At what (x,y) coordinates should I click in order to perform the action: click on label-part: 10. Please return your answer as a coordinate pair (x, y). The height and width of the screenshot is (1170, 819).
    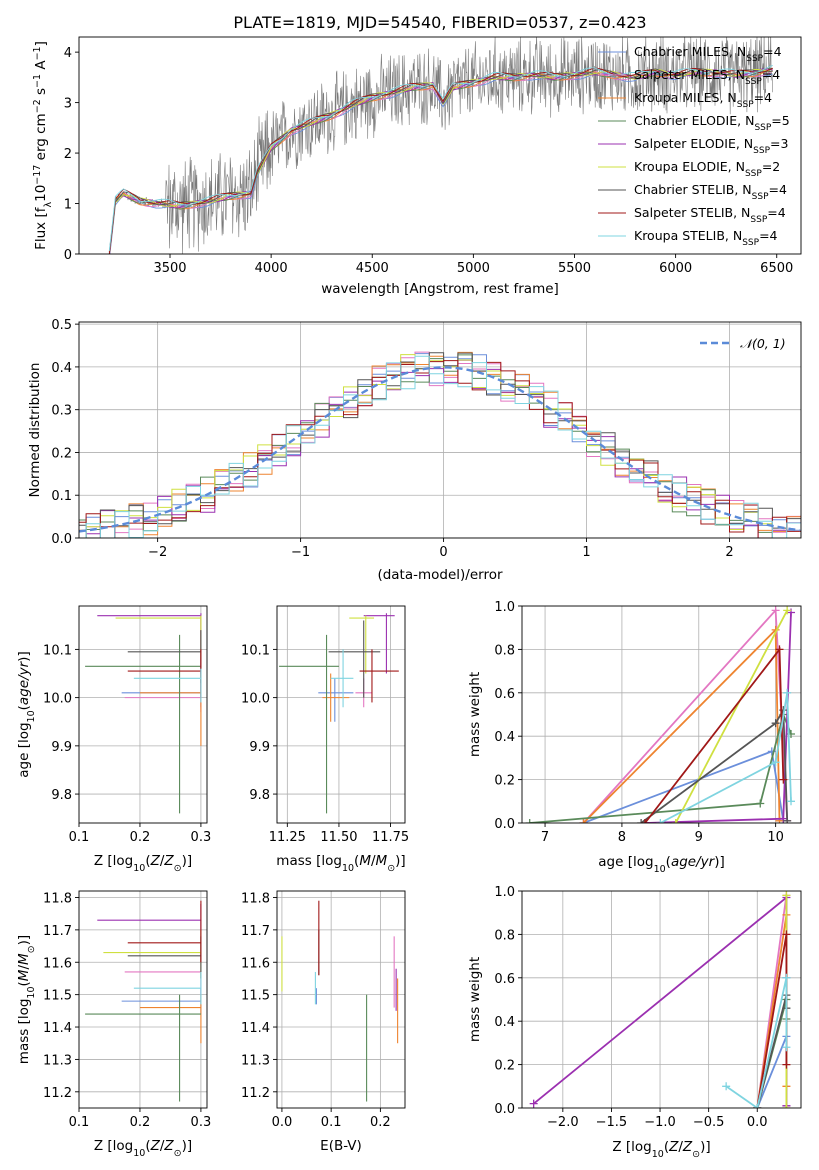
    Looking at the image, I should click on (139, 868).